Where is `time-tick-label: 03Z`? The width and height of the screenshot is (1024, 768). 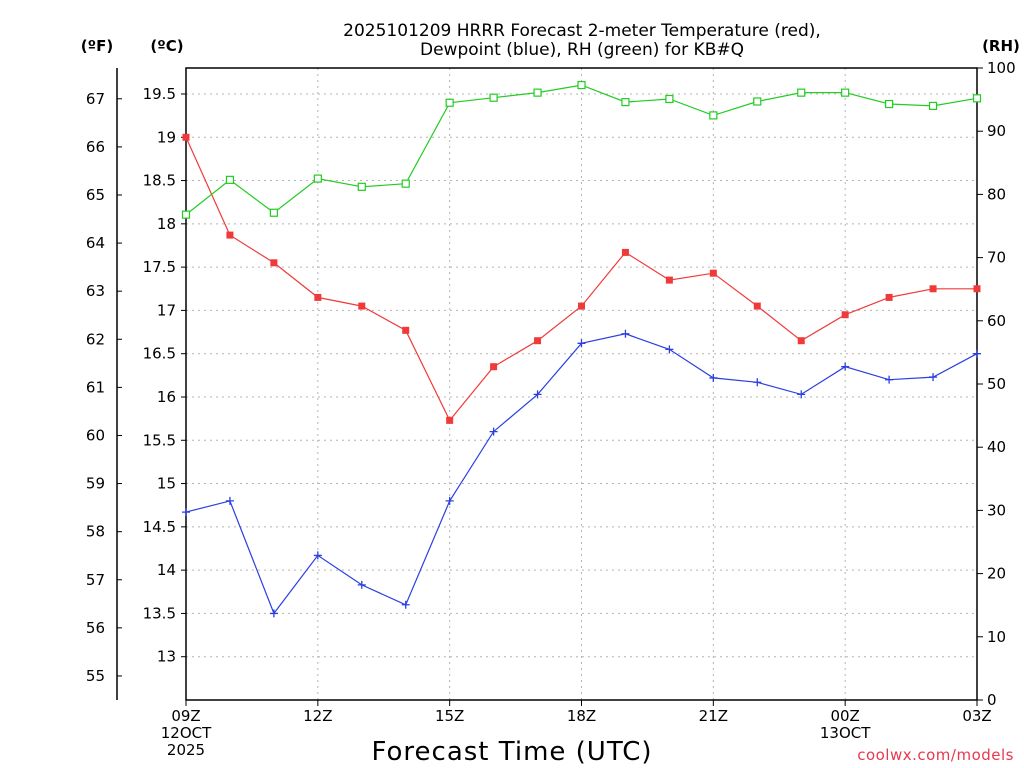
time-tick-label: 03Z is located at coordinates (976, 716).